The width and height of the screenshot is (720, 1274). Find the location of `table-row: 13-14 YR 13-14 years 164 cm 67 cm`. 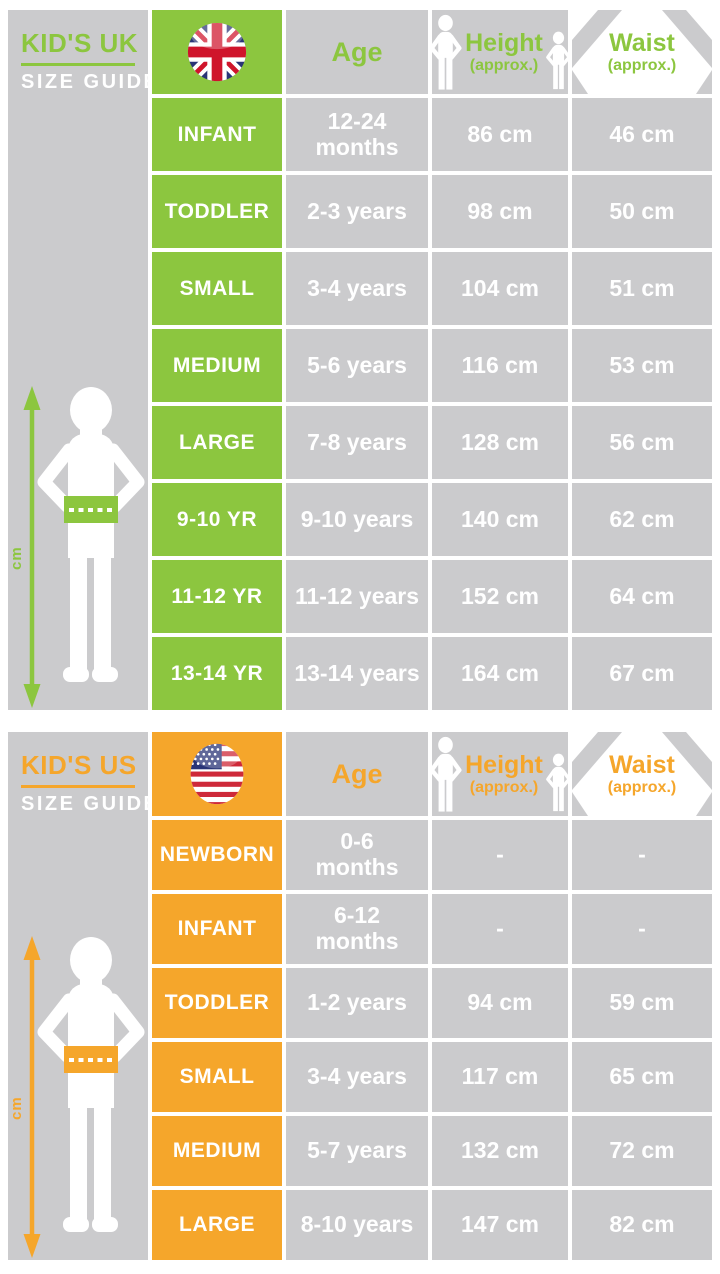

table-row: 13-14 YR 13-14 years 164 cm 67 cm is located at coordinates (432, 673).